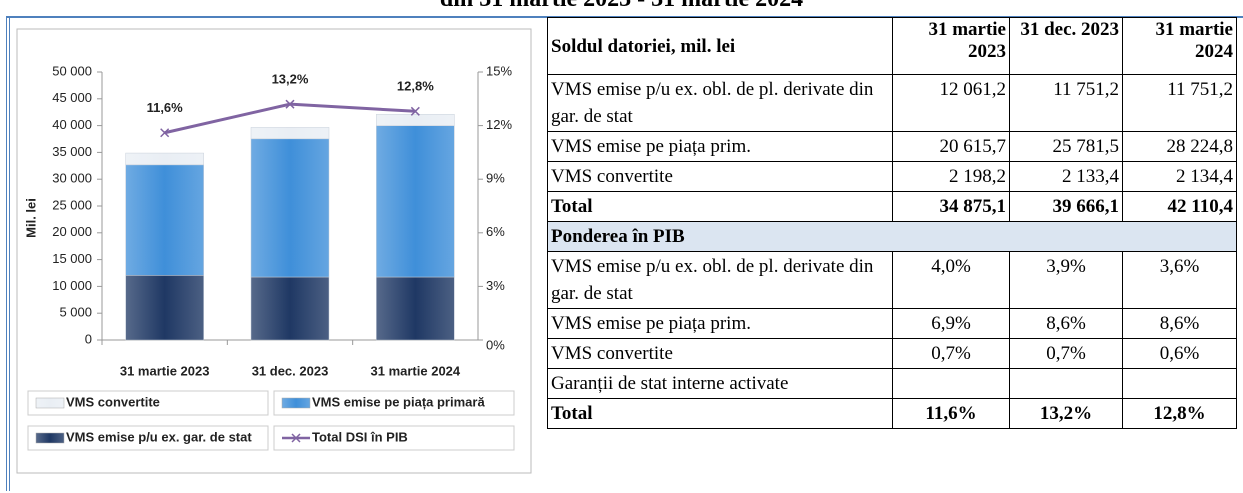 The height and width of the screenshot is (493, 1243). Describe the element at coordinates (1066, 46) in the screenshot. I see `table-cell: 31 dec. 2023` at that location.